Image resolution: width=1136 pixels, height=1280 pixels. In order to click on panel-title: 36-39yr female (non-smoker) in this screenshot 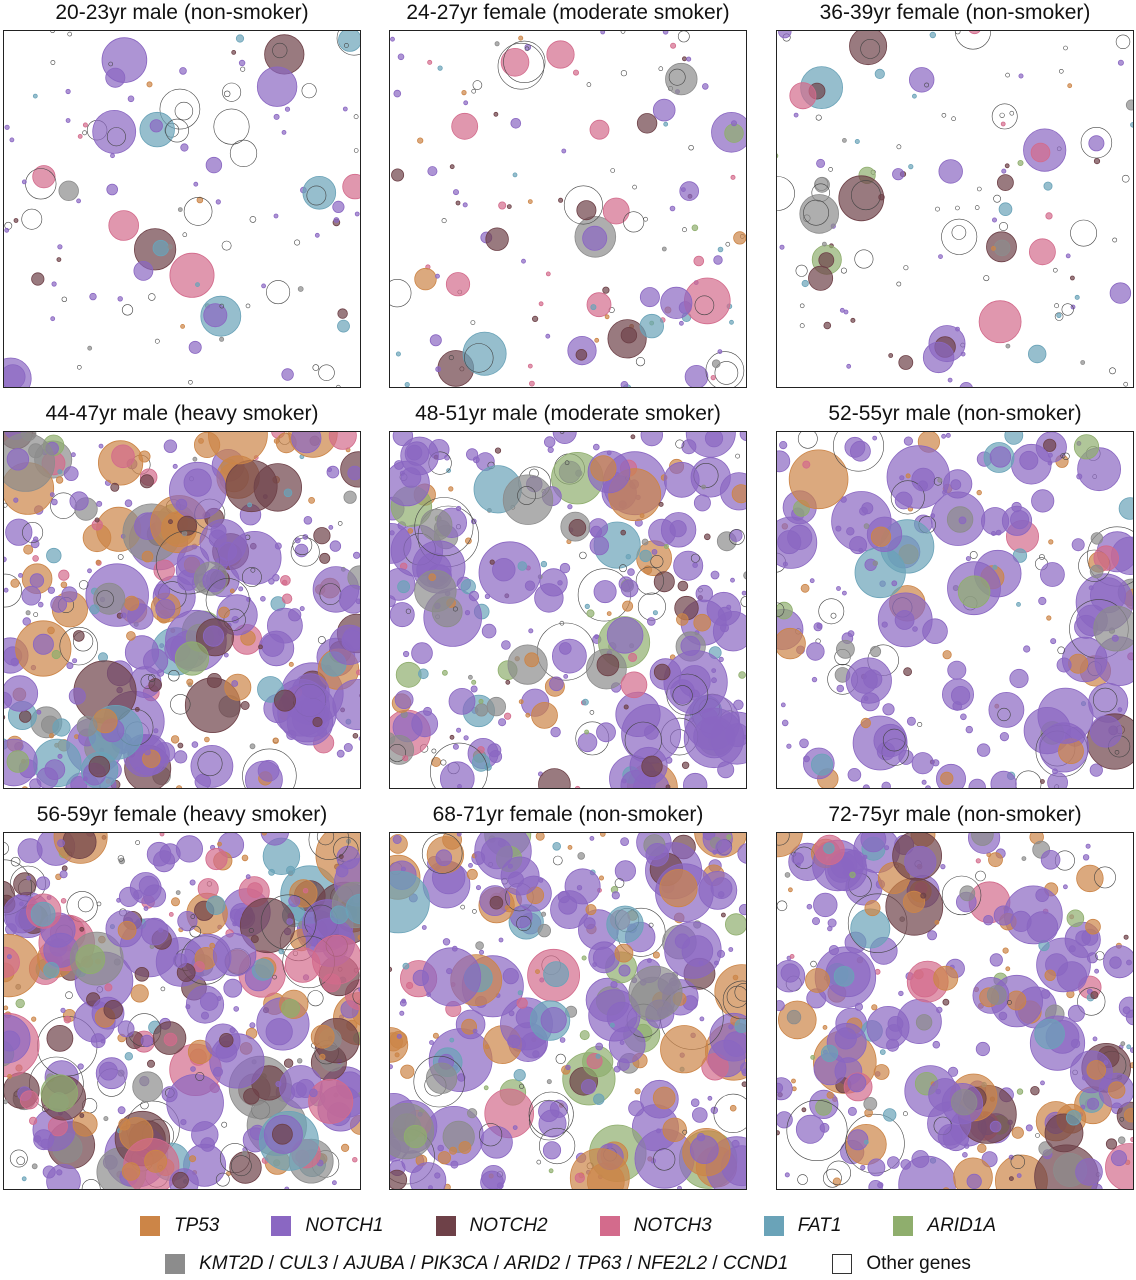, I will do `click(955, 12)`.